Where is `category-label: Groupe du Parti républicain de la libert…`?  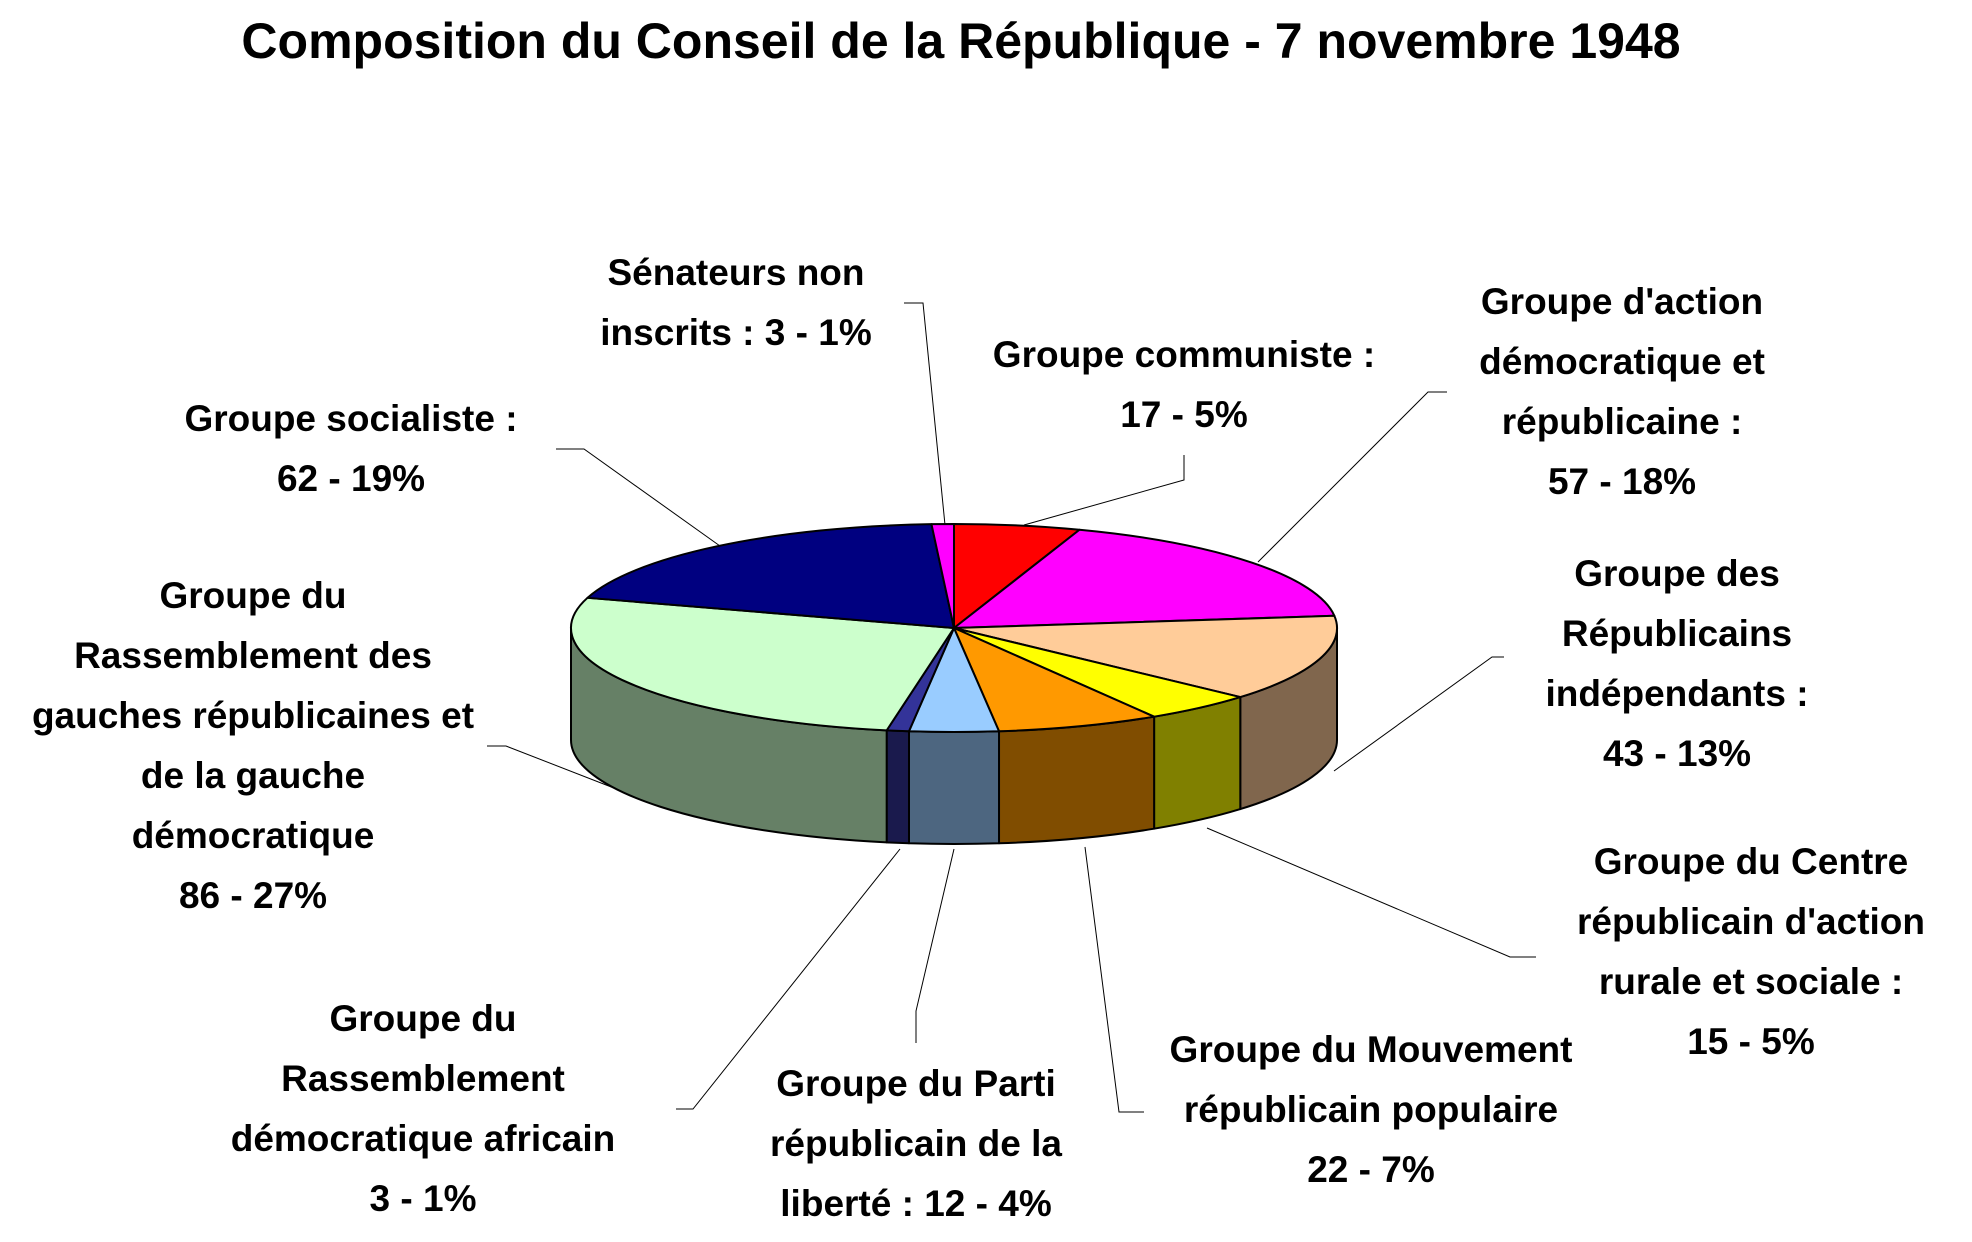
category-label: Groupe du Parti républicain de la libert… is located at coordinates (916, 1143).